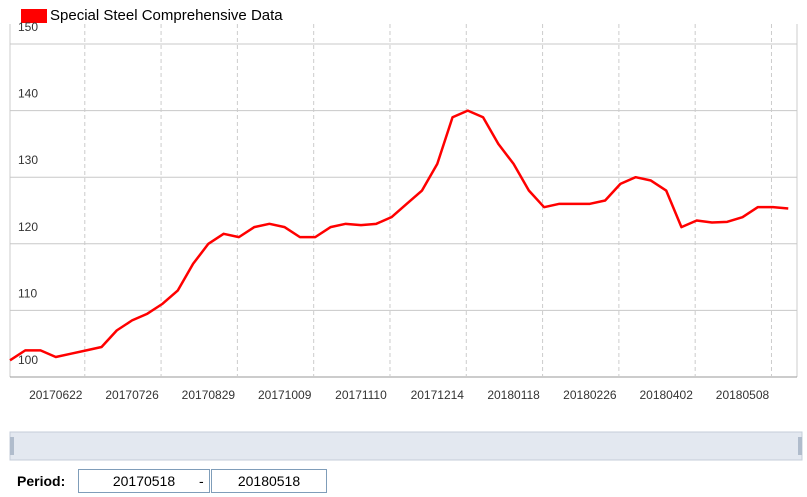 This screenshot has width=807, height=497. Describe the element at coordinates (27, 293) in the screenshot. I see `y-tick-label: 110` at that location.